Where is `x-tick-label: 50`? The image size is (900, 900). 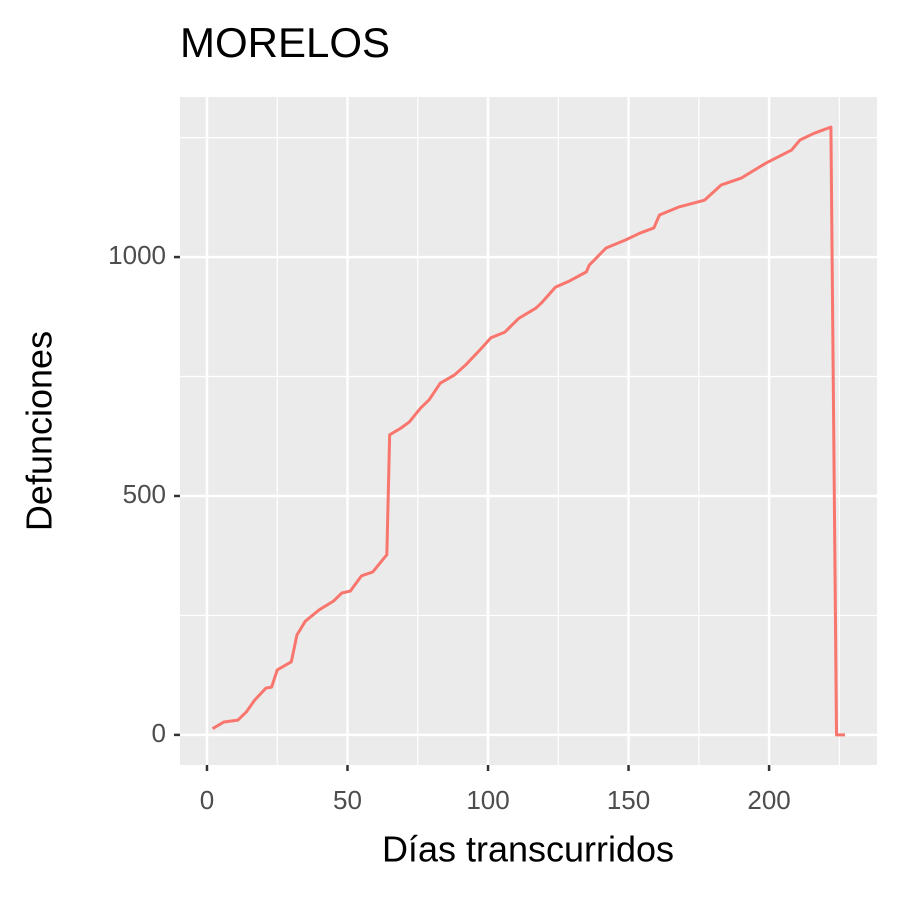 x-tick-label: 50 is located at coordinates (347, 800).